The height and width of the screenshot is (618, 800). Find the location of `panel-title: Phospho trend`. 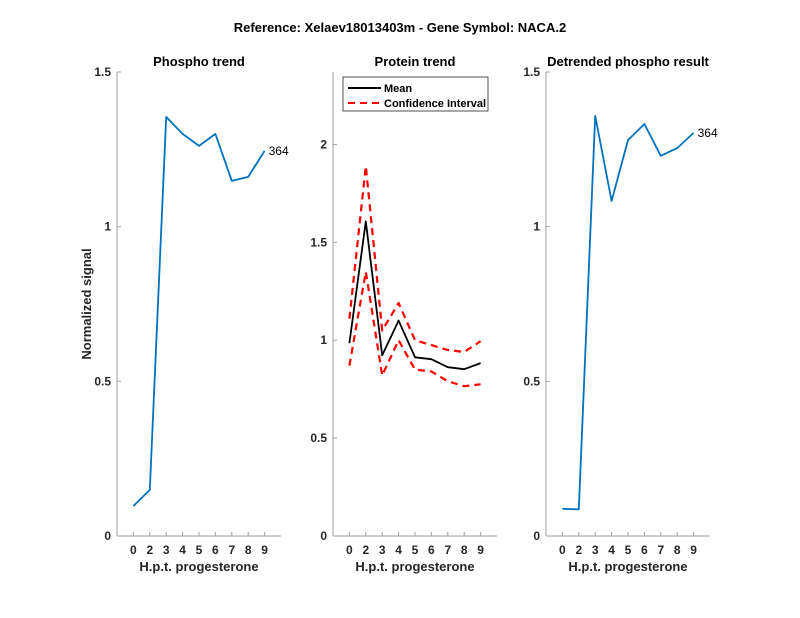

panel-title: Phospho trend is located at coordinates (199, 61).